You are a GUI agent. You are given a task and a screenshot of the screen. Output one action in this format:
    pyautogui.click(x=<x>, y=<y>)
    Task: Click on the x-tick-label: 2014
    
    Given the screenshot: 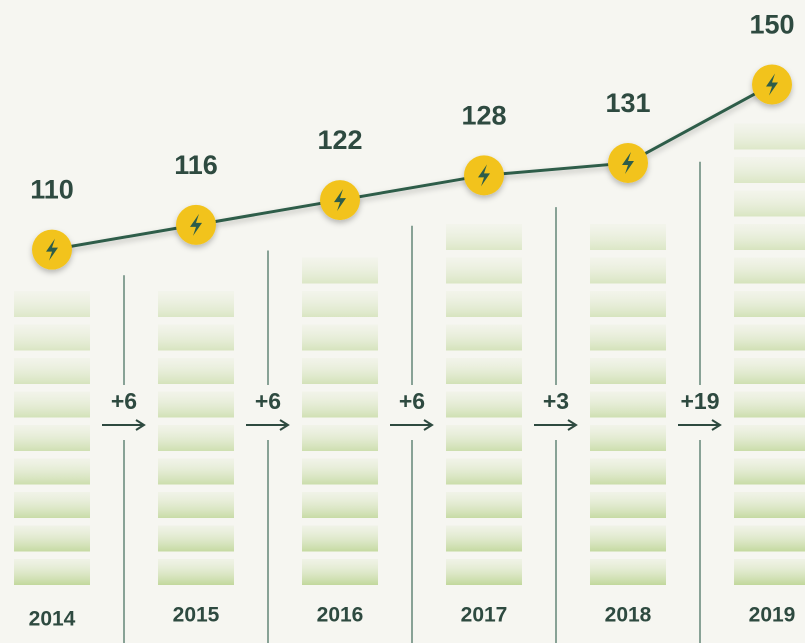 What is the action you would take?
    pyautogui.click(x=52, y=619)
    